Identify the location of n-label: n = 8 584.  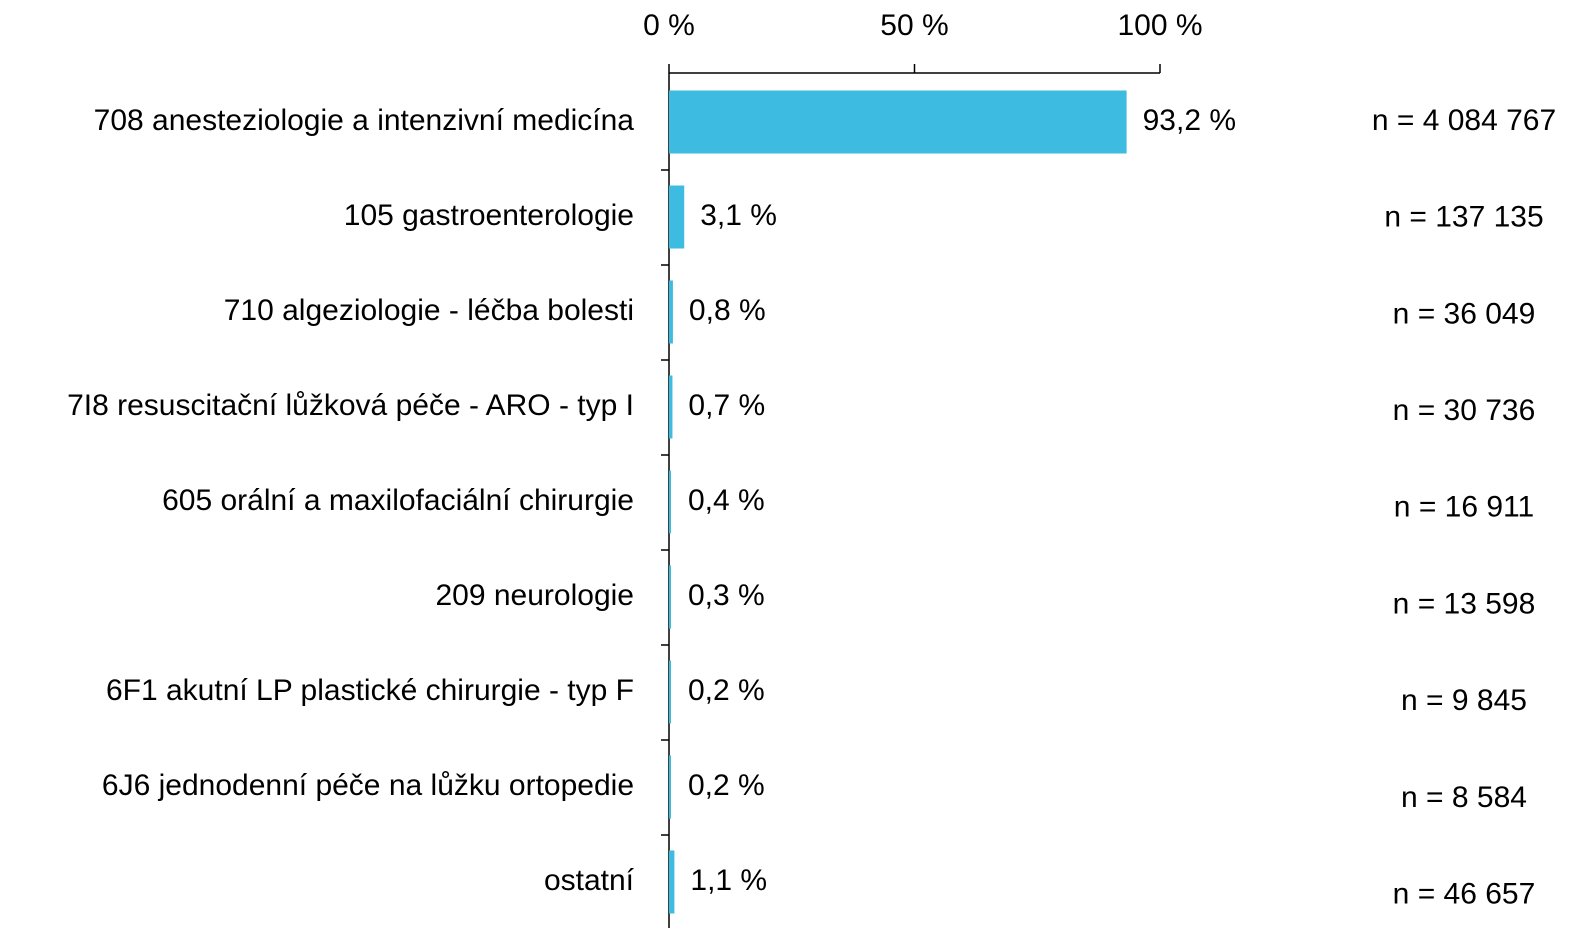
(1464, 797).